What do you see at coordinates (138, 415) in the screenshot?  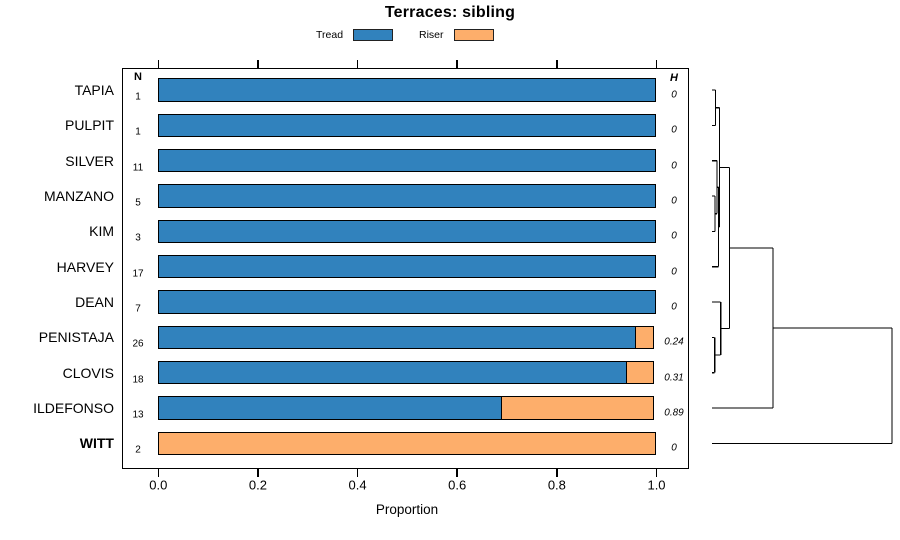 I see `n-value: 13` at bounding box center [138, 415].